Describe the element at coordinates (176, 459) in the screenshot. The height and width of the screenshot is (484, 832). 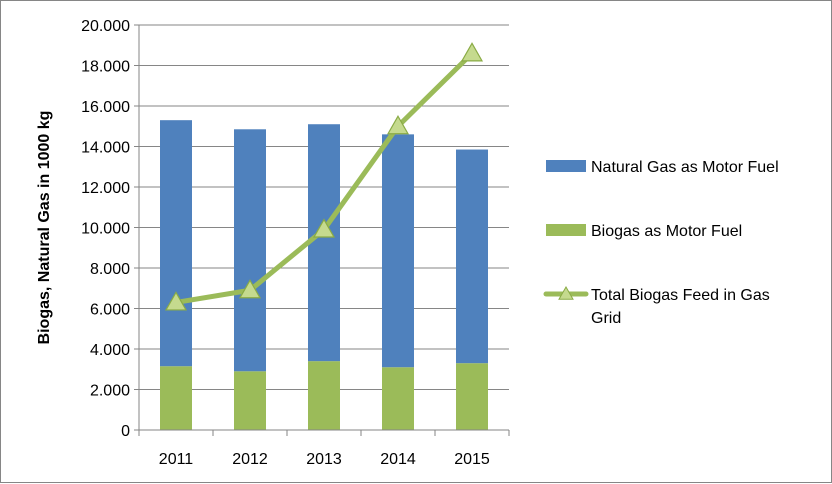
I see `x-tick-label: 2011` at that location.